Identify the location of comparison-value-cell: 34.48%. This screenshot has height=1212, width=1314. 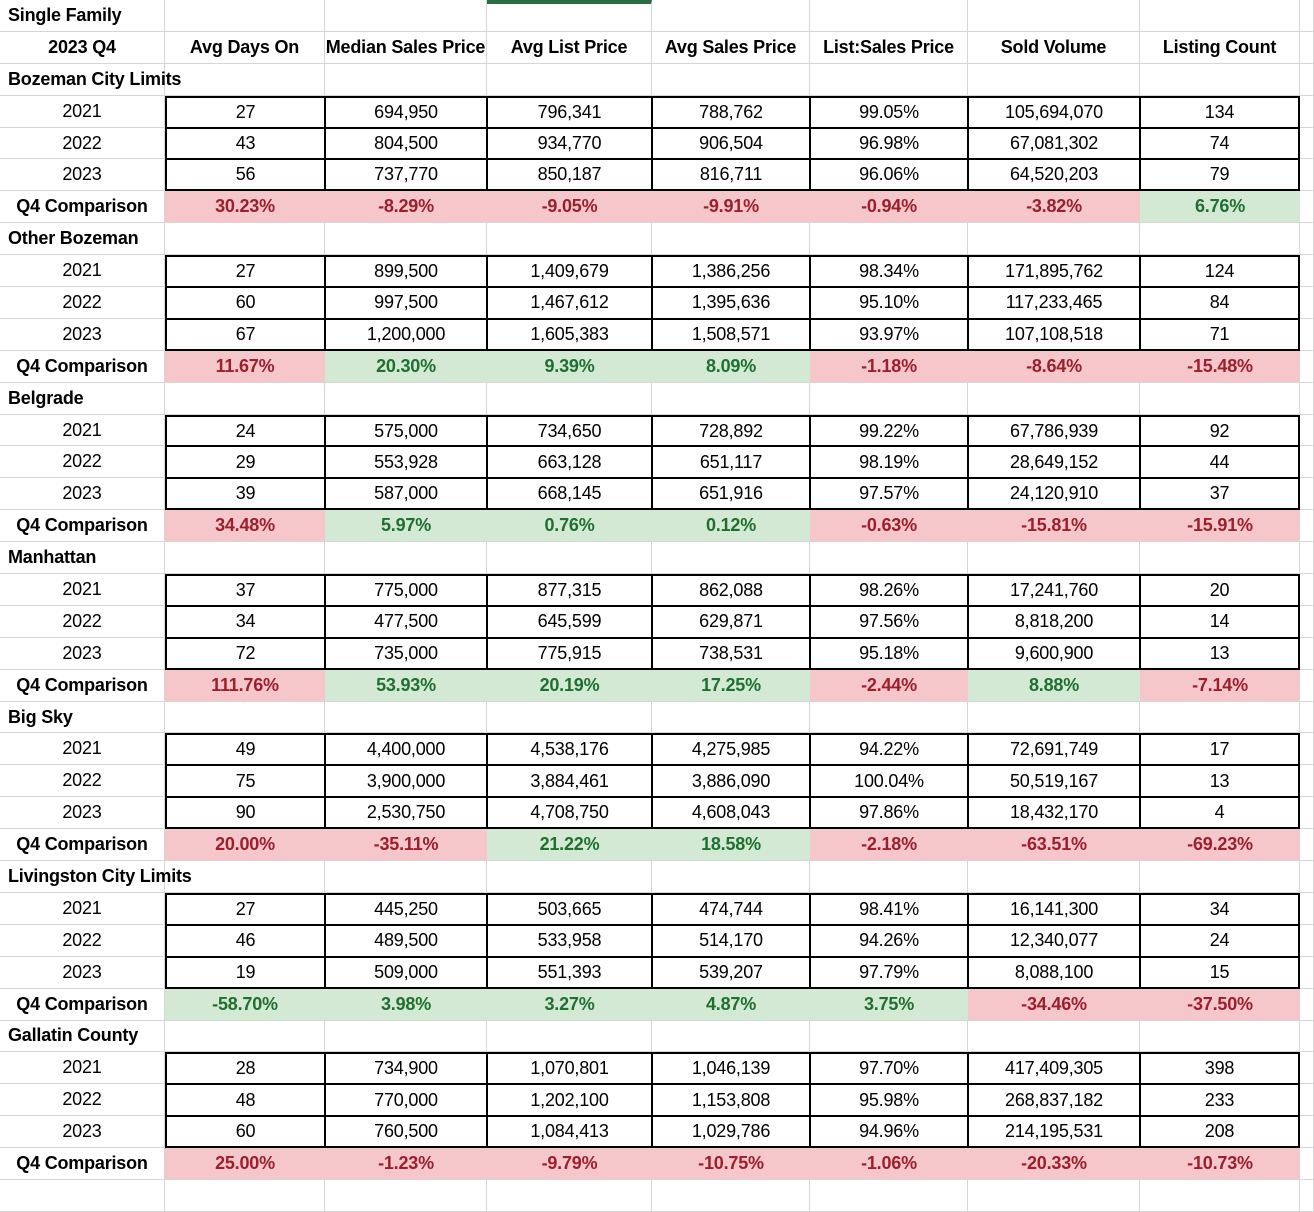
(245, 526).